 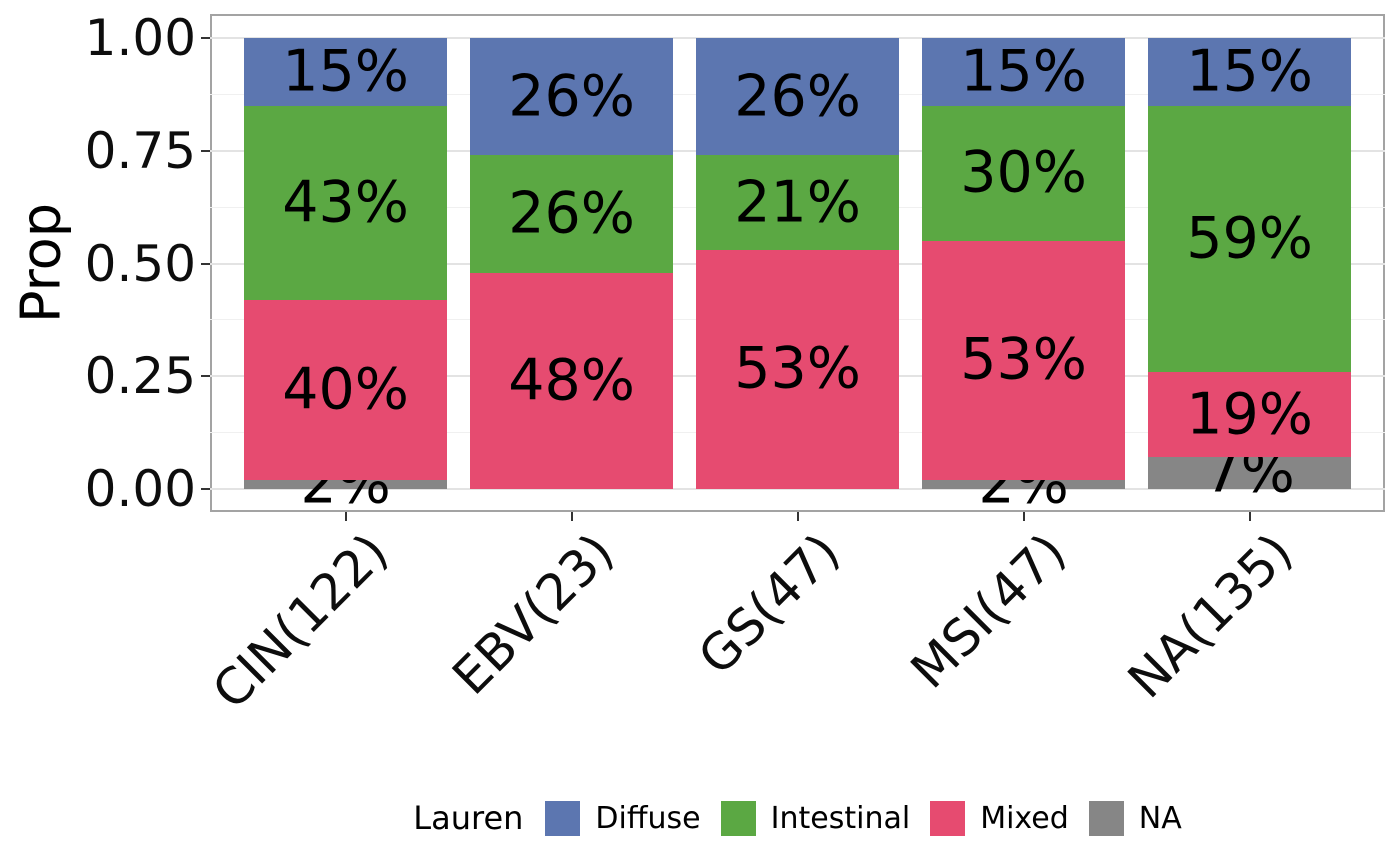 I want to click on bar-segment-na-CIN(122), so click(x=346, y=484).